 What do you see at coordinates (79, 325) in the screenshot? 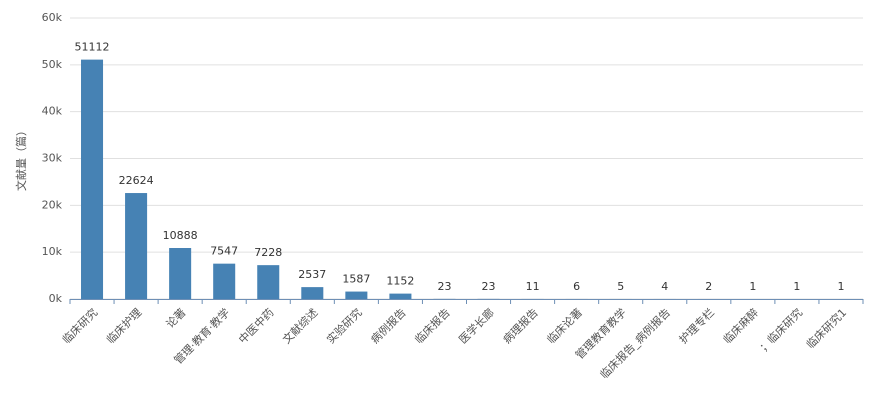
I see `x-tick-label: 临床研究` at bounding box center [79, 325].